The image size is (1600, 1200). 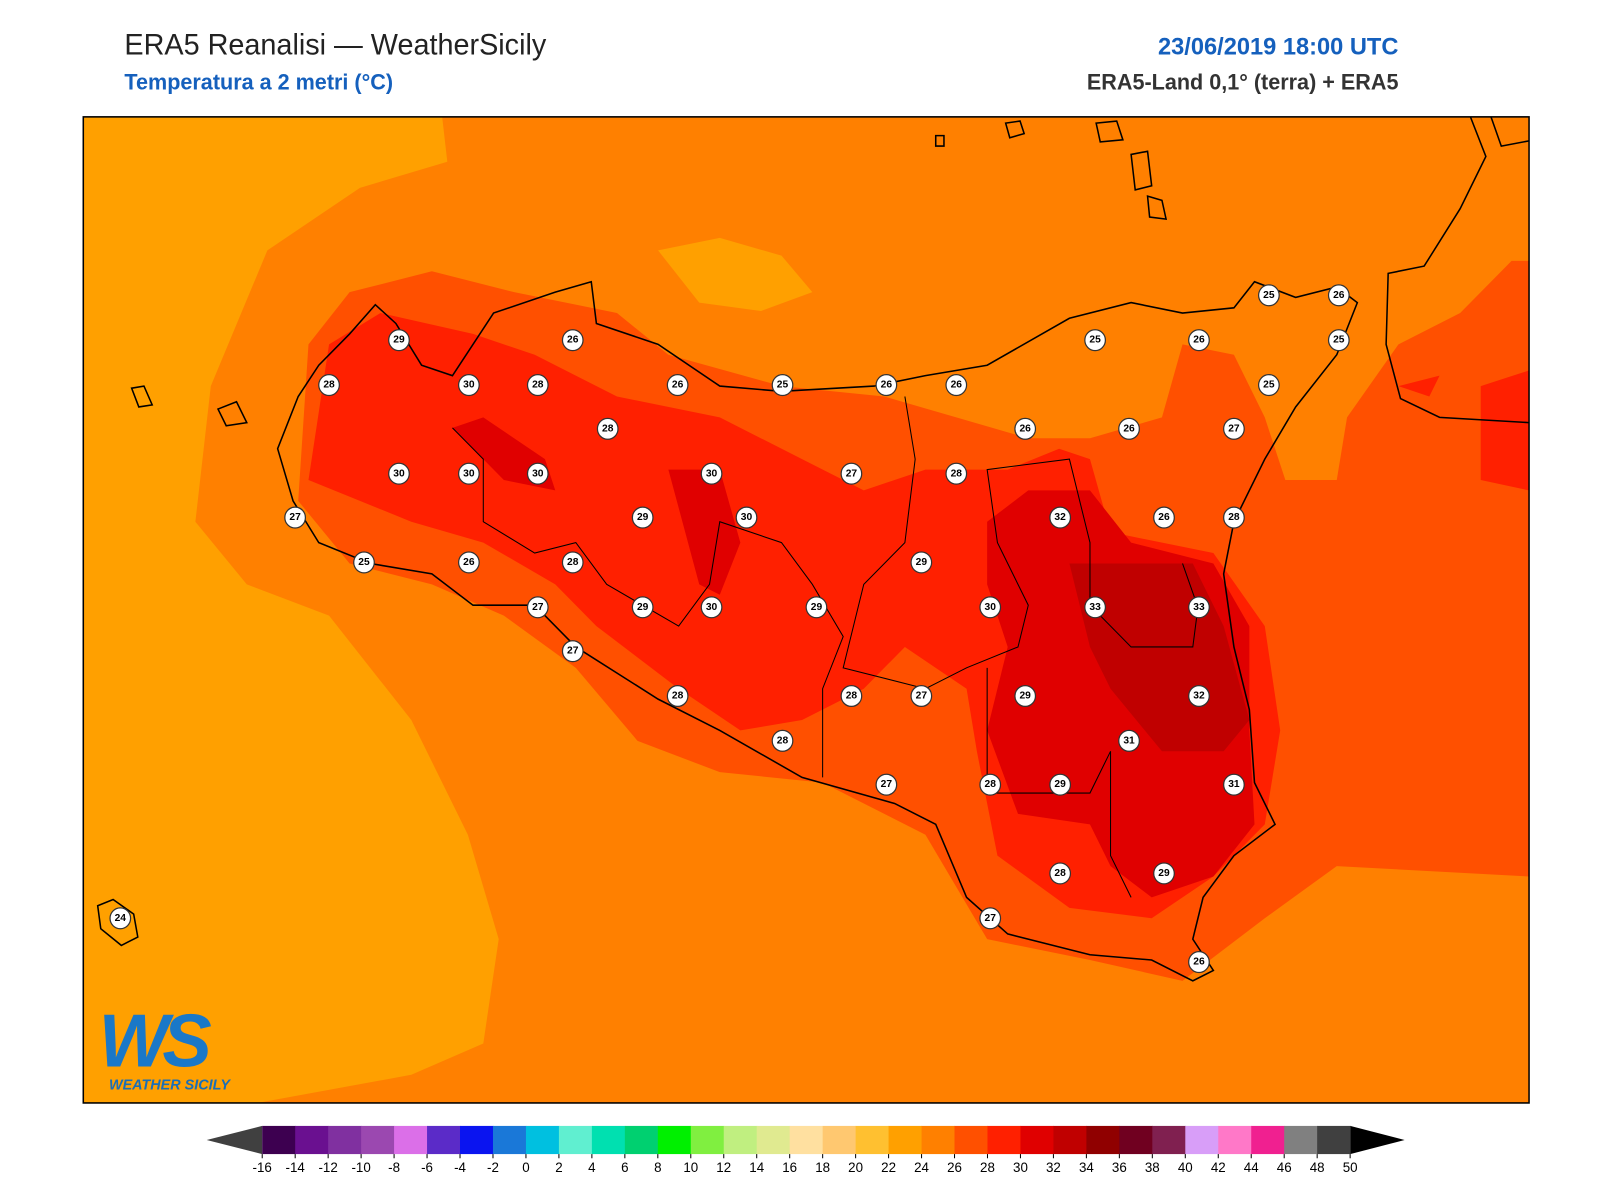 I want to click on colorbar-label: 18, so click(x=822, y=1167).